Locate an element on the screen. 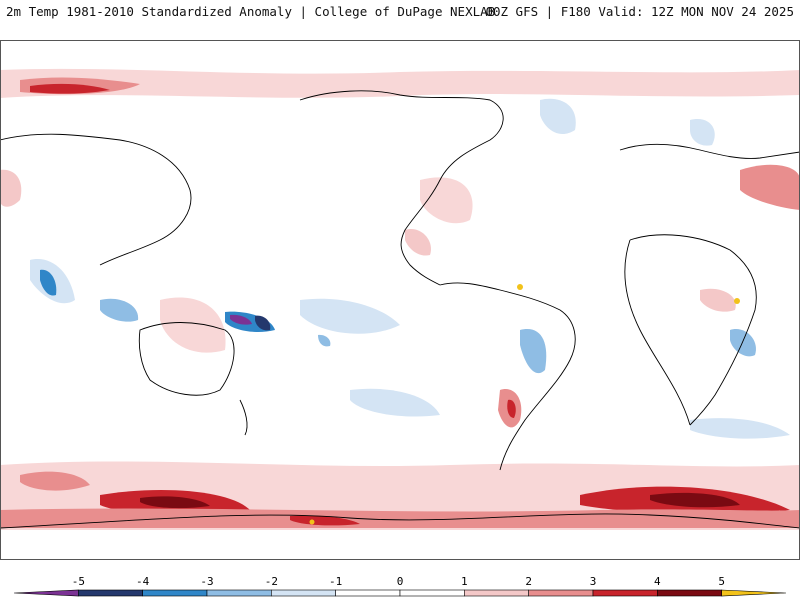  venezuela-max is located at coordinates (520, 287).